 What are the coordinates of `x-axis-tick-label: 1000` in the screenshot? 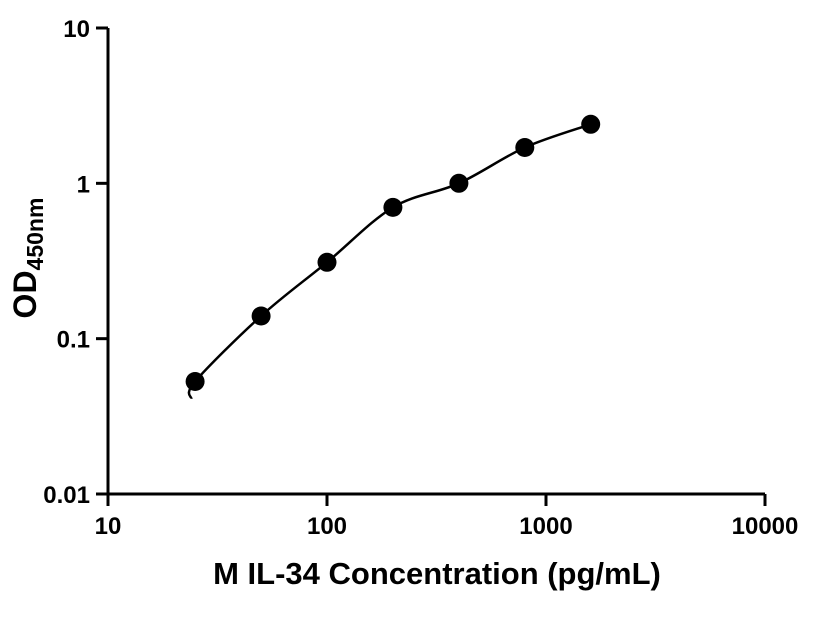 It's located at (545, 526).